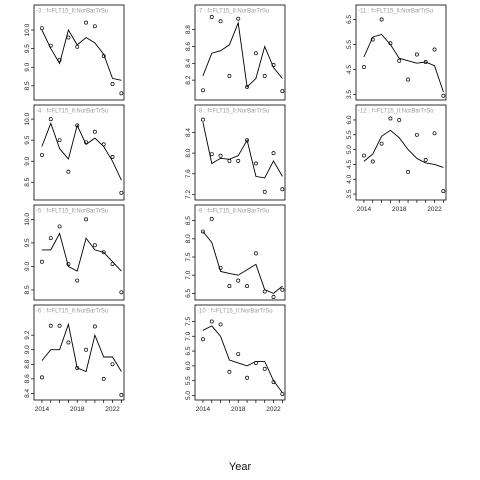 The height and width of the screenshot is (480, 480). What do you see at coordinates (235, 52) in the screenshot?
I see `panel-5: -7 : f=FLT15_lI:NorBarTrSu 8.2 8.4 8.6 8.8` at bounding box center [235, 52].